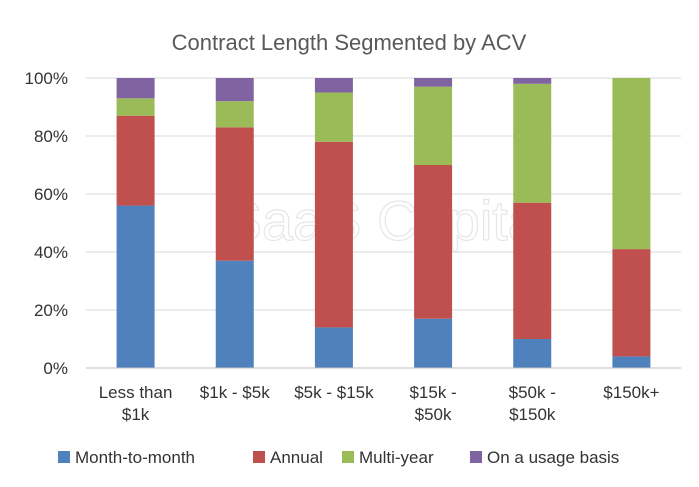  Describe the element at coordinates (46, 78) in the screenshot. I see `y-tick-label: 100%` at that location.